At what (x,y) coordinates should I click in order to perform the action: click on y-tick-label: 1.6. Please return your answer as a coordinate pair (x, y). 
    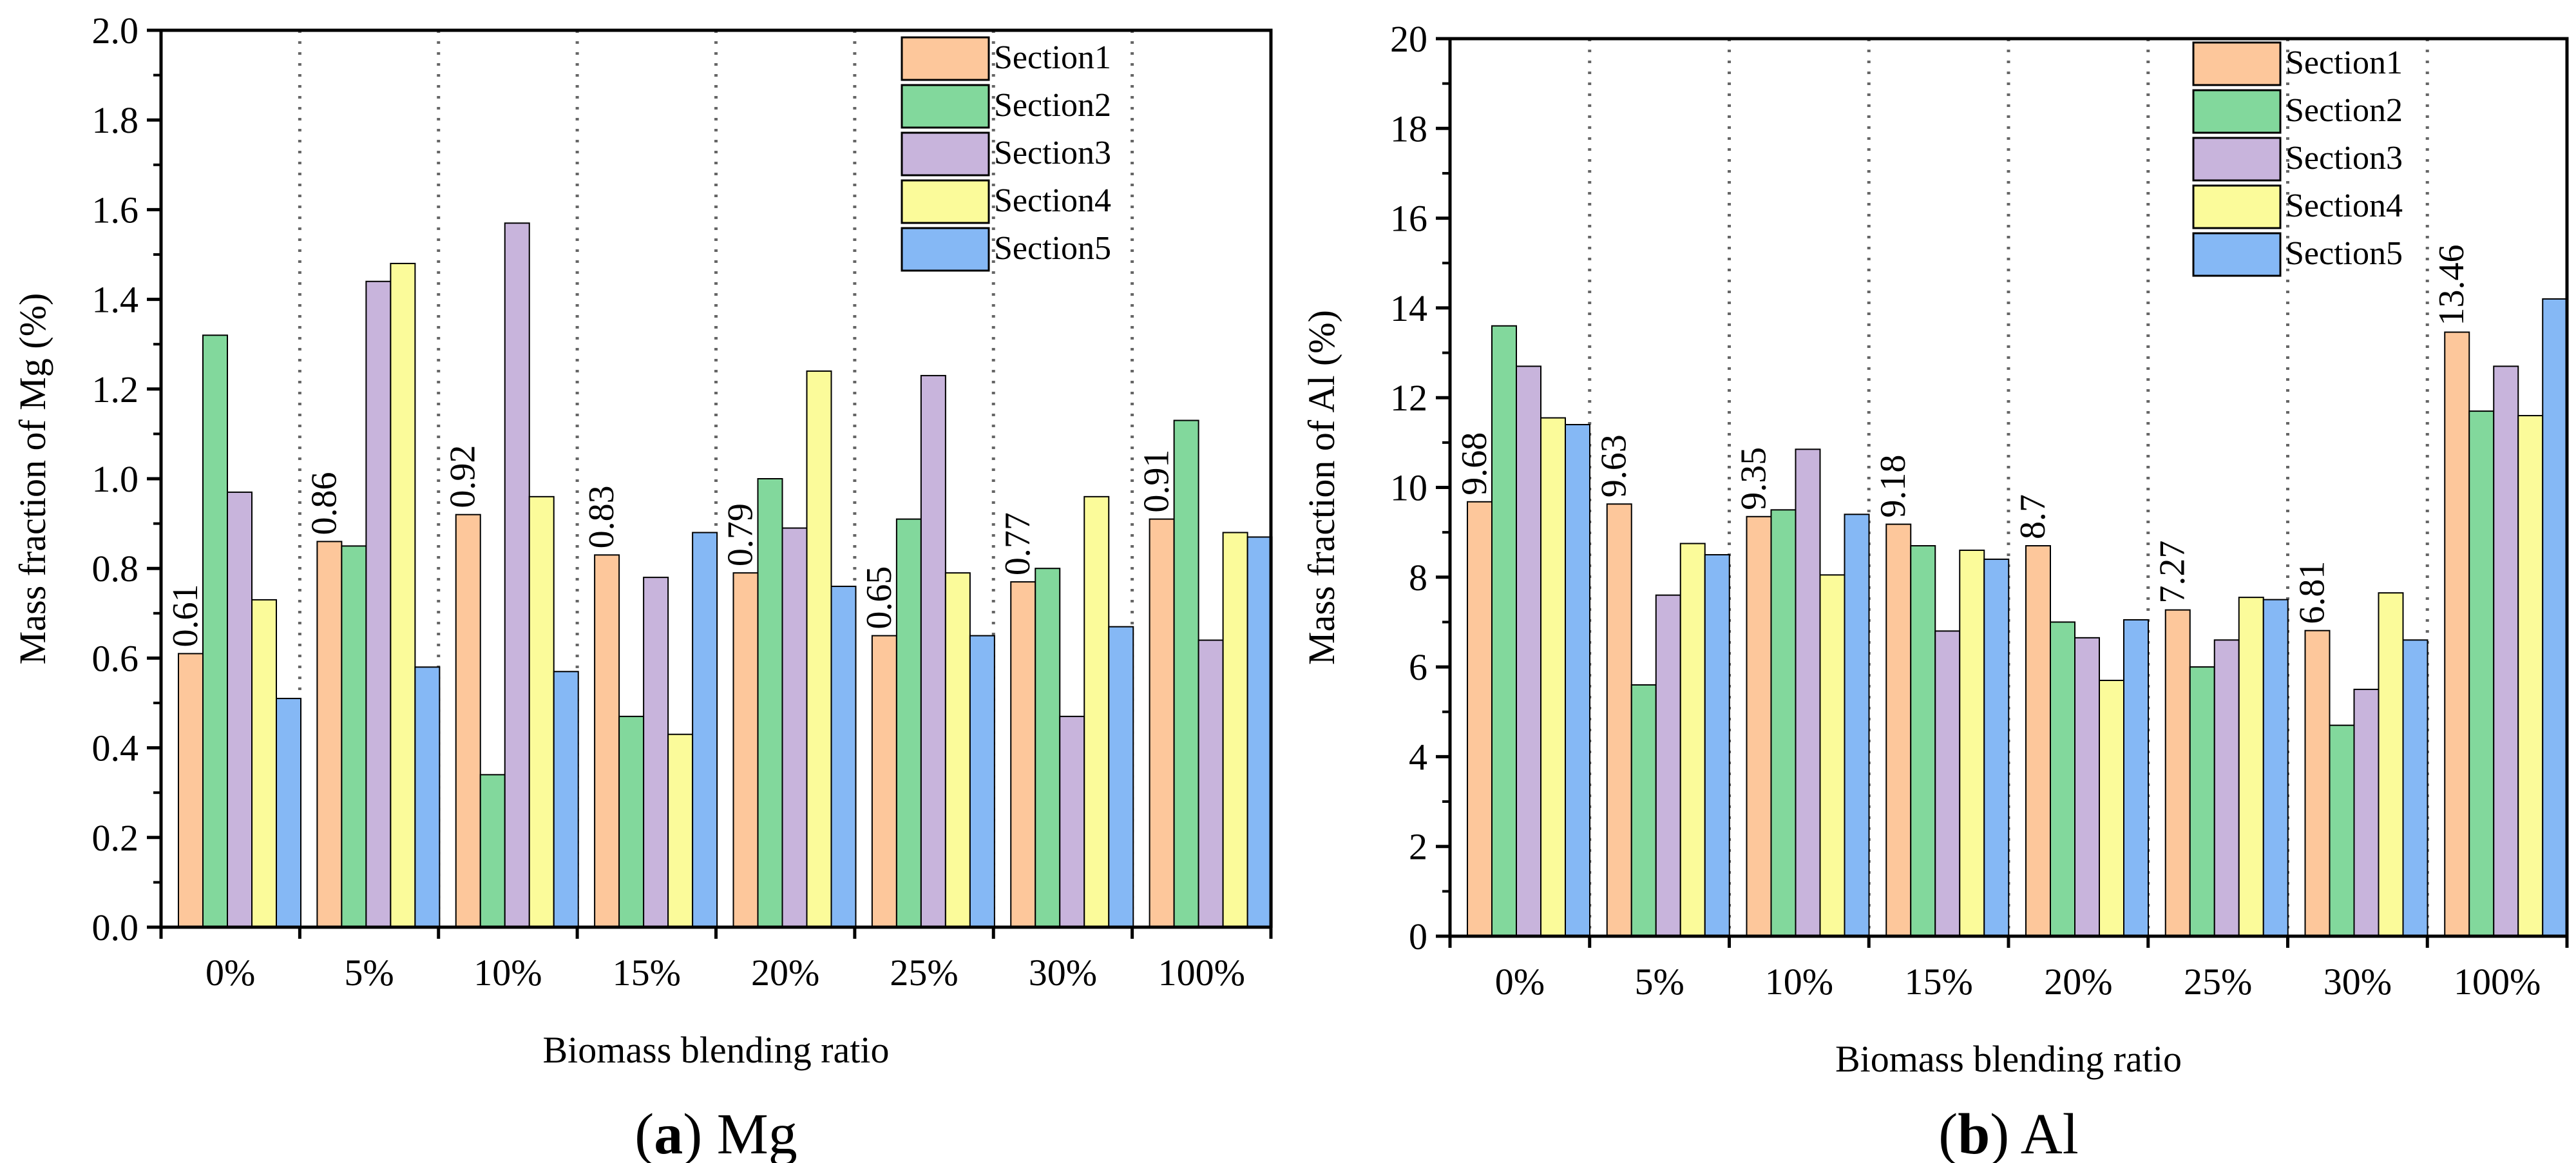
    Looking at the image, I should click on (115, 210).